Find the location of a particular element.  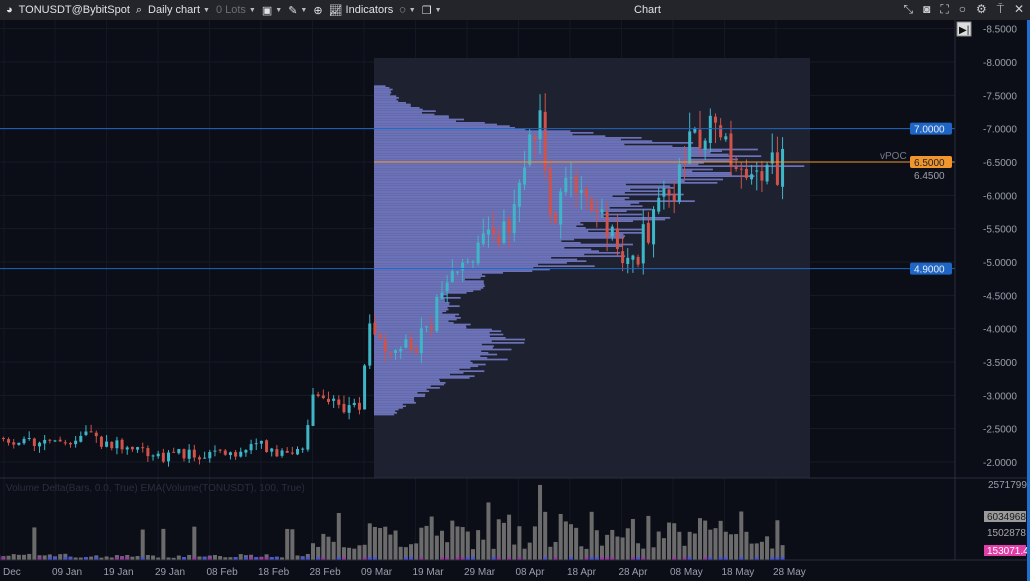

price-tick-label: -6.0000 is located at coordinates (1000, 196).